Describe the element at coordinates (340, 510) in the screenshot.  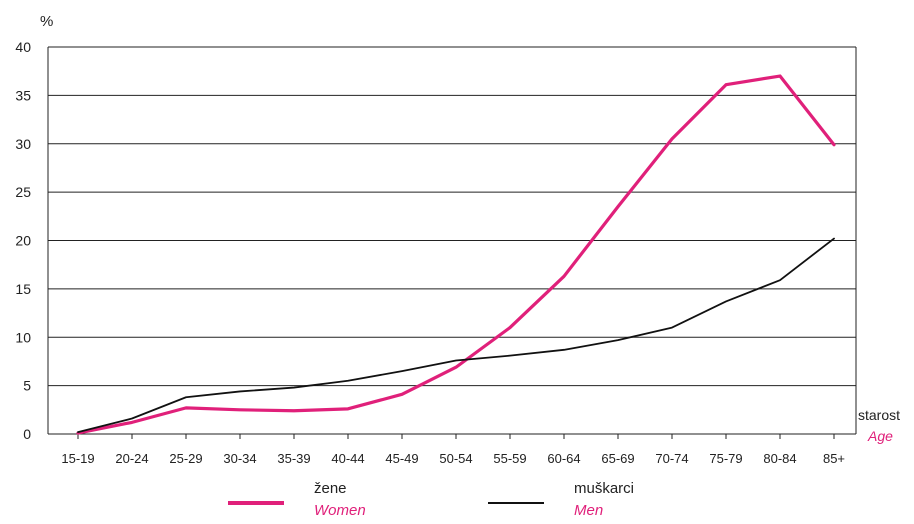
I see `legend-label-women-en: Women` at that location.